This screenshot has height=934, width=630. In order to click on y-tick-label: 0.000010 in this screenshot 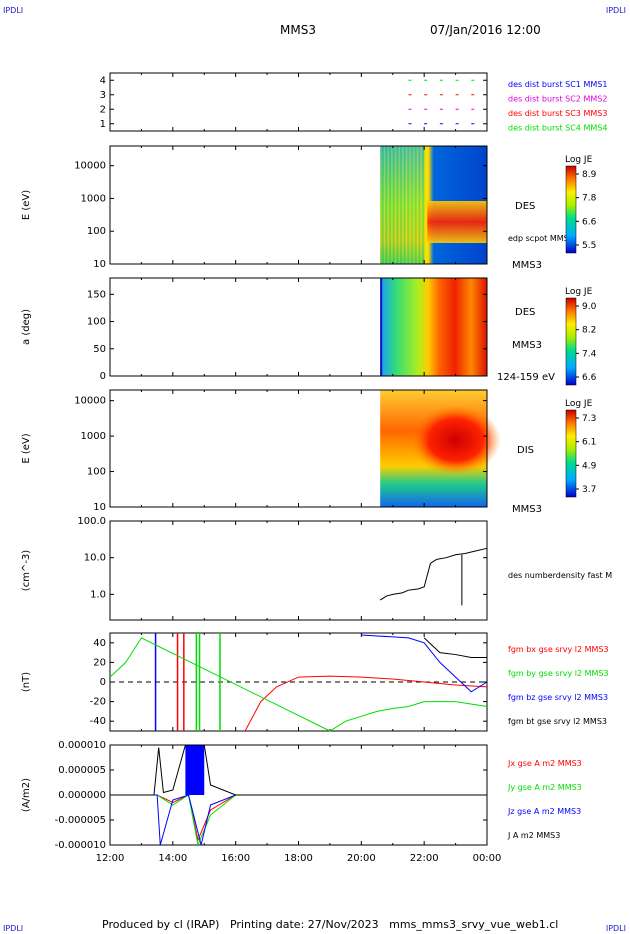, I will do `click(82, 745)`.